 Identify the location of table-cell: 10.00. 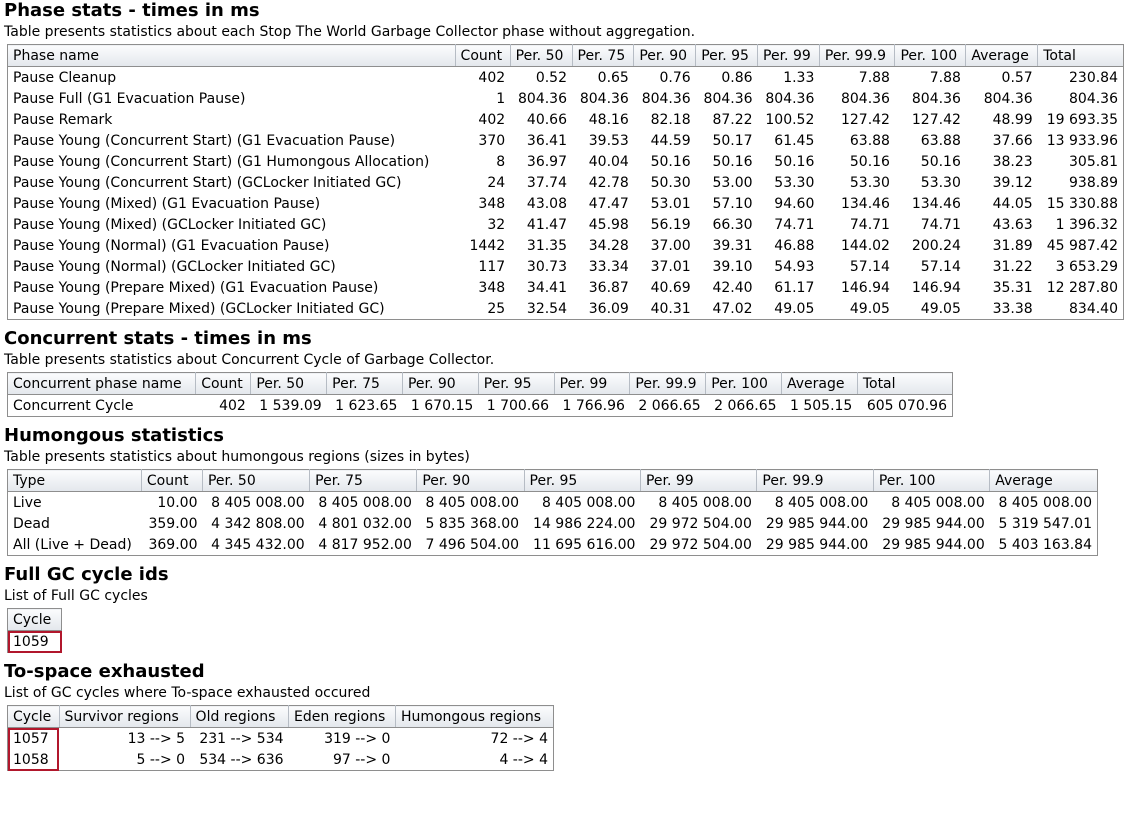
(177, 502).